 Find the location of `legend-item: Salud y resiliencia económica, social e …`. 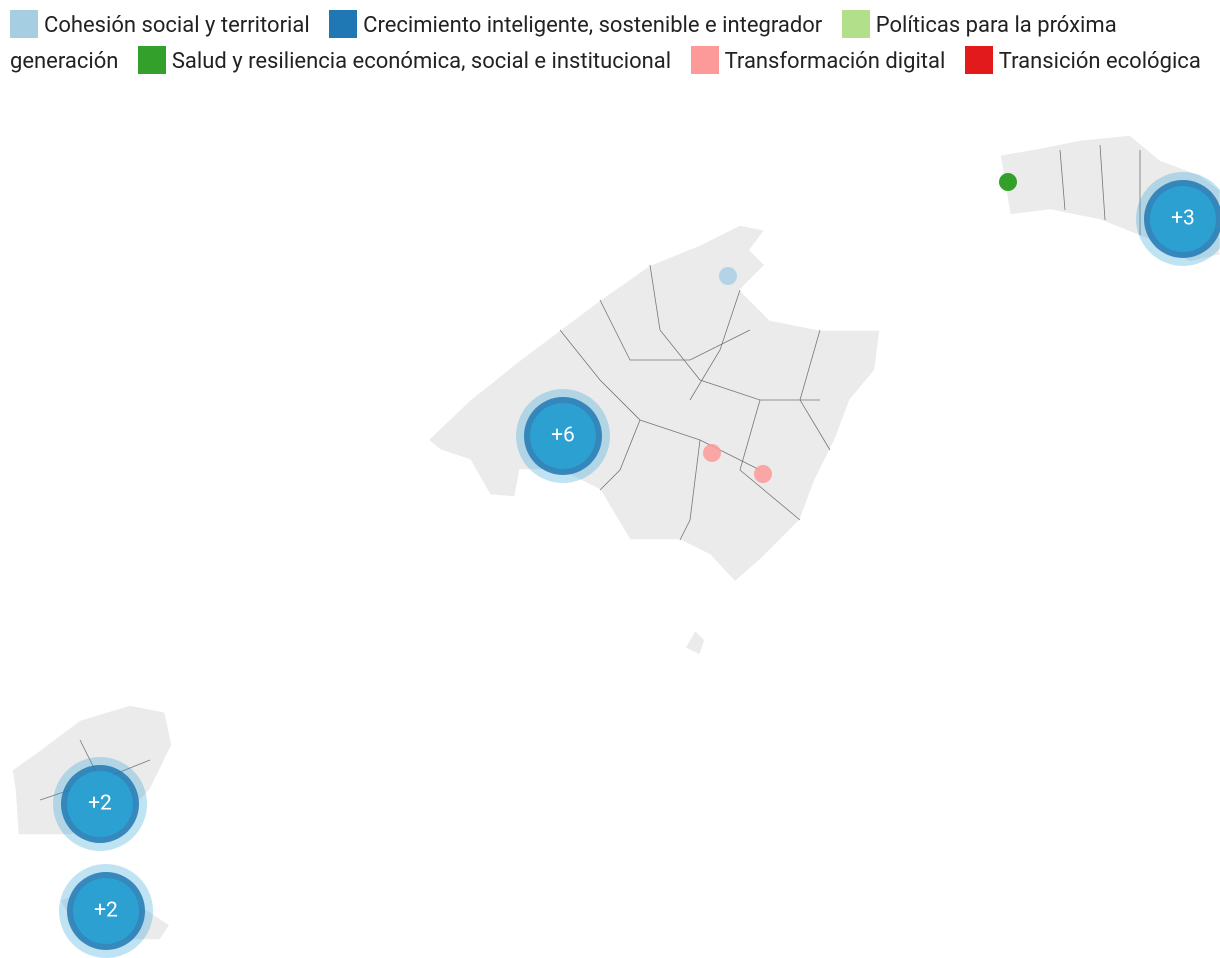

legend-item: Salud y resiliencia económica, social e … is located at coordinates (404, 60).